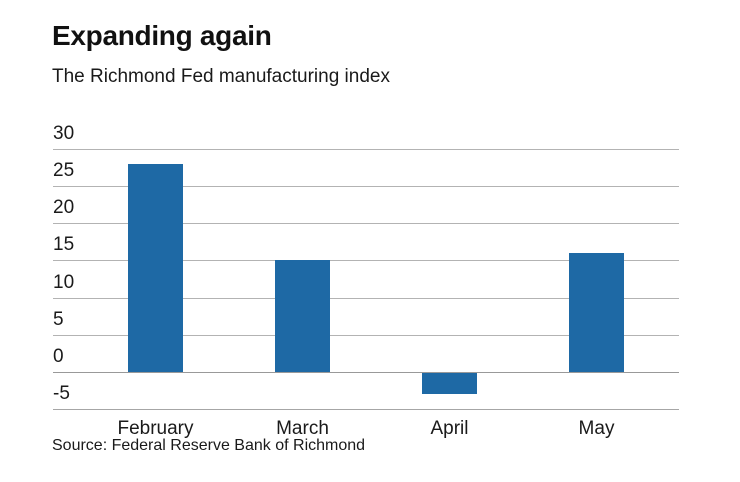 This screenshot has width=740, height=482. What do you see at coordinates (302, 316) in the screenshot?
I see `bar-march` at bounding box center [302, 316].